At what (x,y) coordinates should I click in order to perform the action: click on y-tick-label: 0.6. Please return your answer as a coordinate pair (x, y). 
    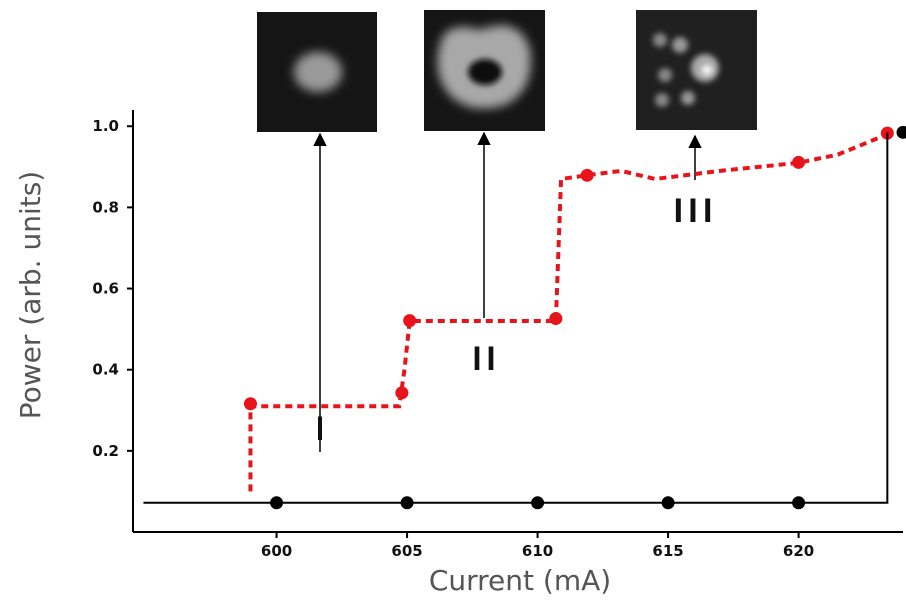
    Looking at the image, I should click on (105, 289).